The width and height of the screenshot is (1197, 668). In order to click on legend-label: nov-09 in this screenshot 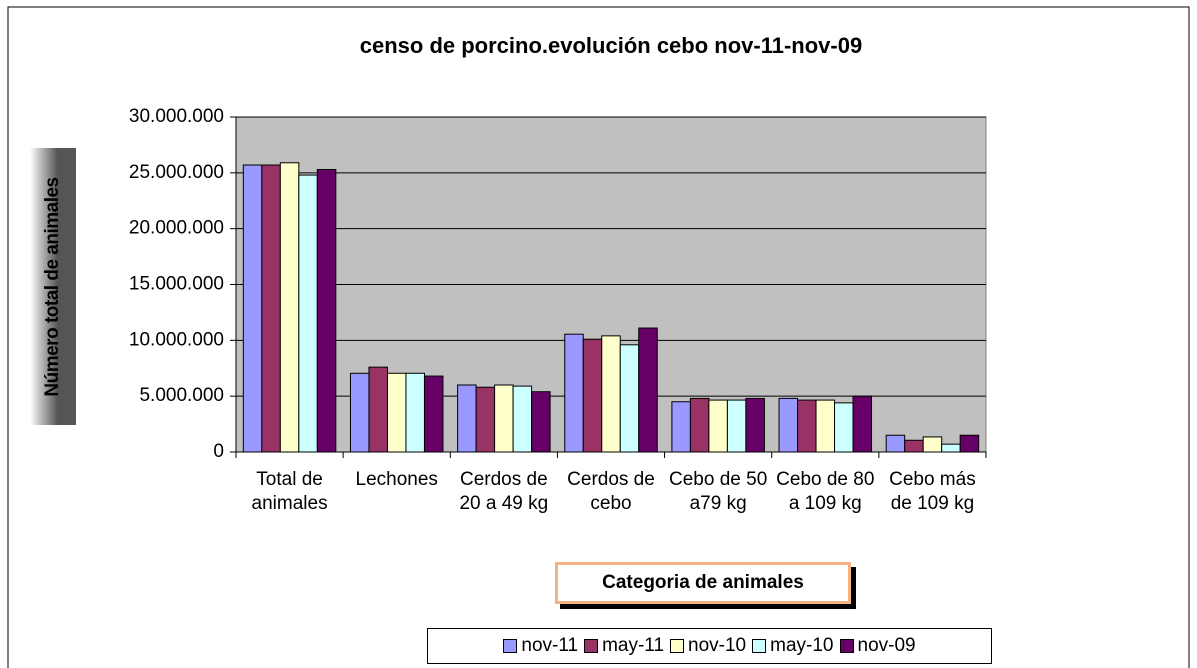, I will do `click(886, 645)`.